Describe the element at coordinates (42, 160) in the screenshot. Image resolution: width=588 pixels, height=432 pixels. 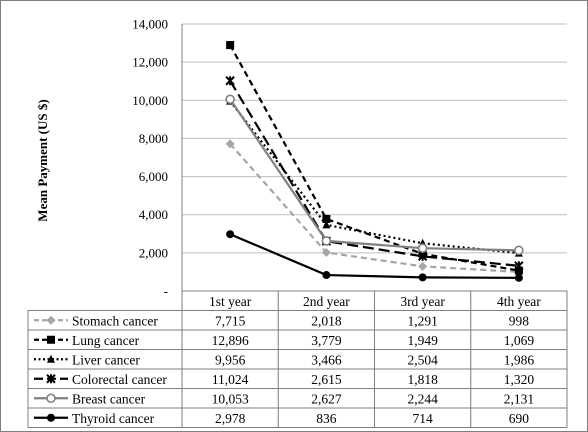
I see `y-axis-title: Mean Payment (US $)` at that location.